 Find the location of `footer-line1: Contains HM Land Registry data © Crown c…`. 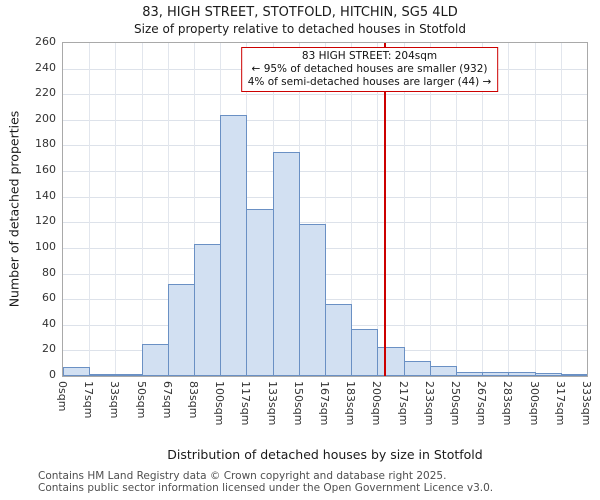

footer-line1: Contains HM Land Registry data © Crown c… is located at coordinates (242, 476).